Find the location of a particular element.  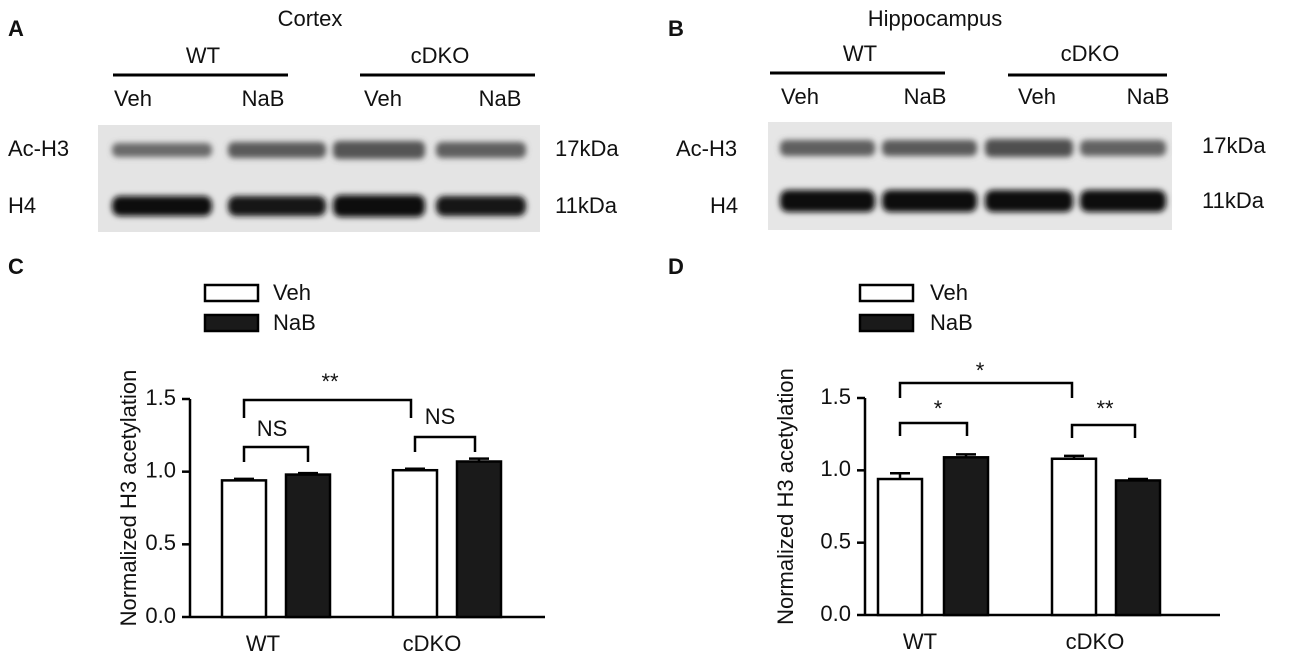

panel-letter: A is located at coordinates (16, 28).